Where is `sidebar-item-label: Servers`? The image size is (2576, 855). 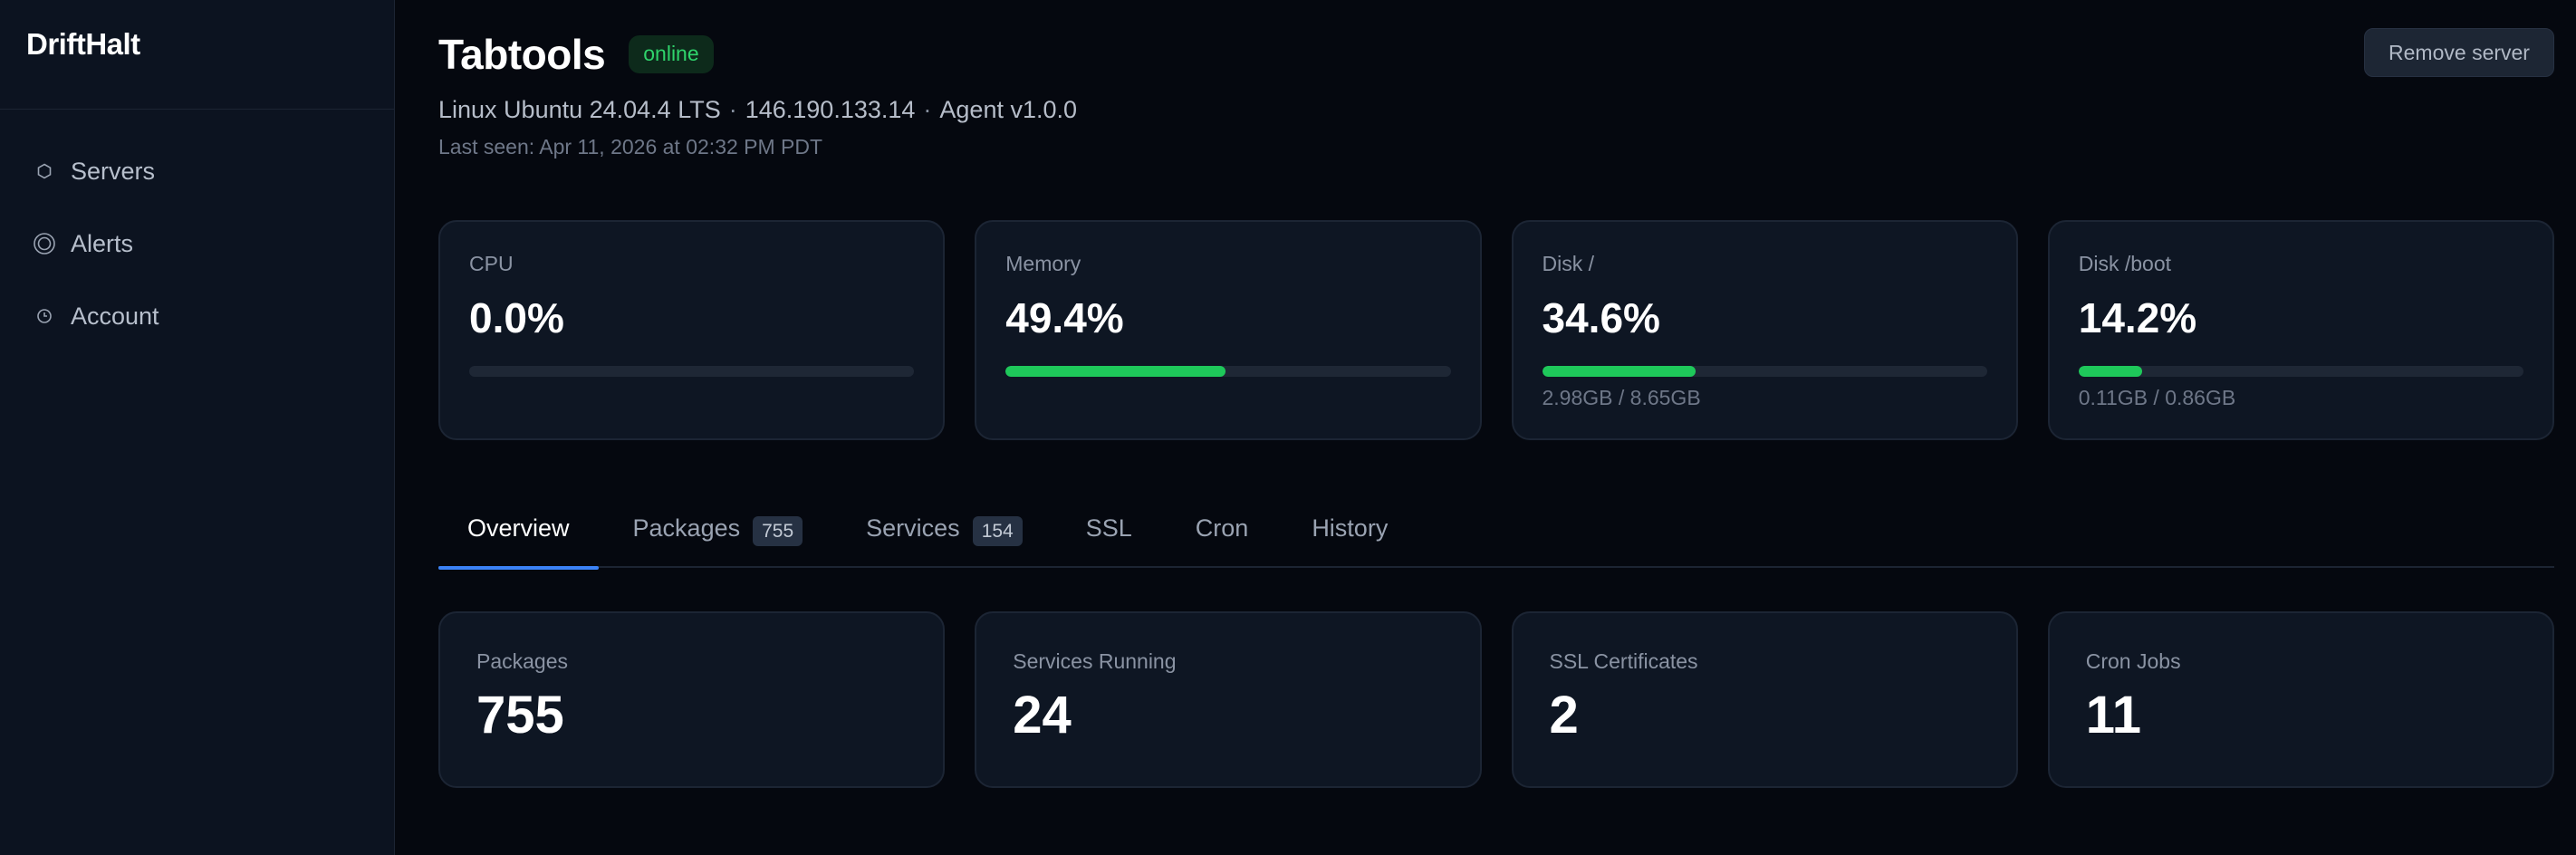 sidebar-item-label: Servers is located at coordinates (113, 171).